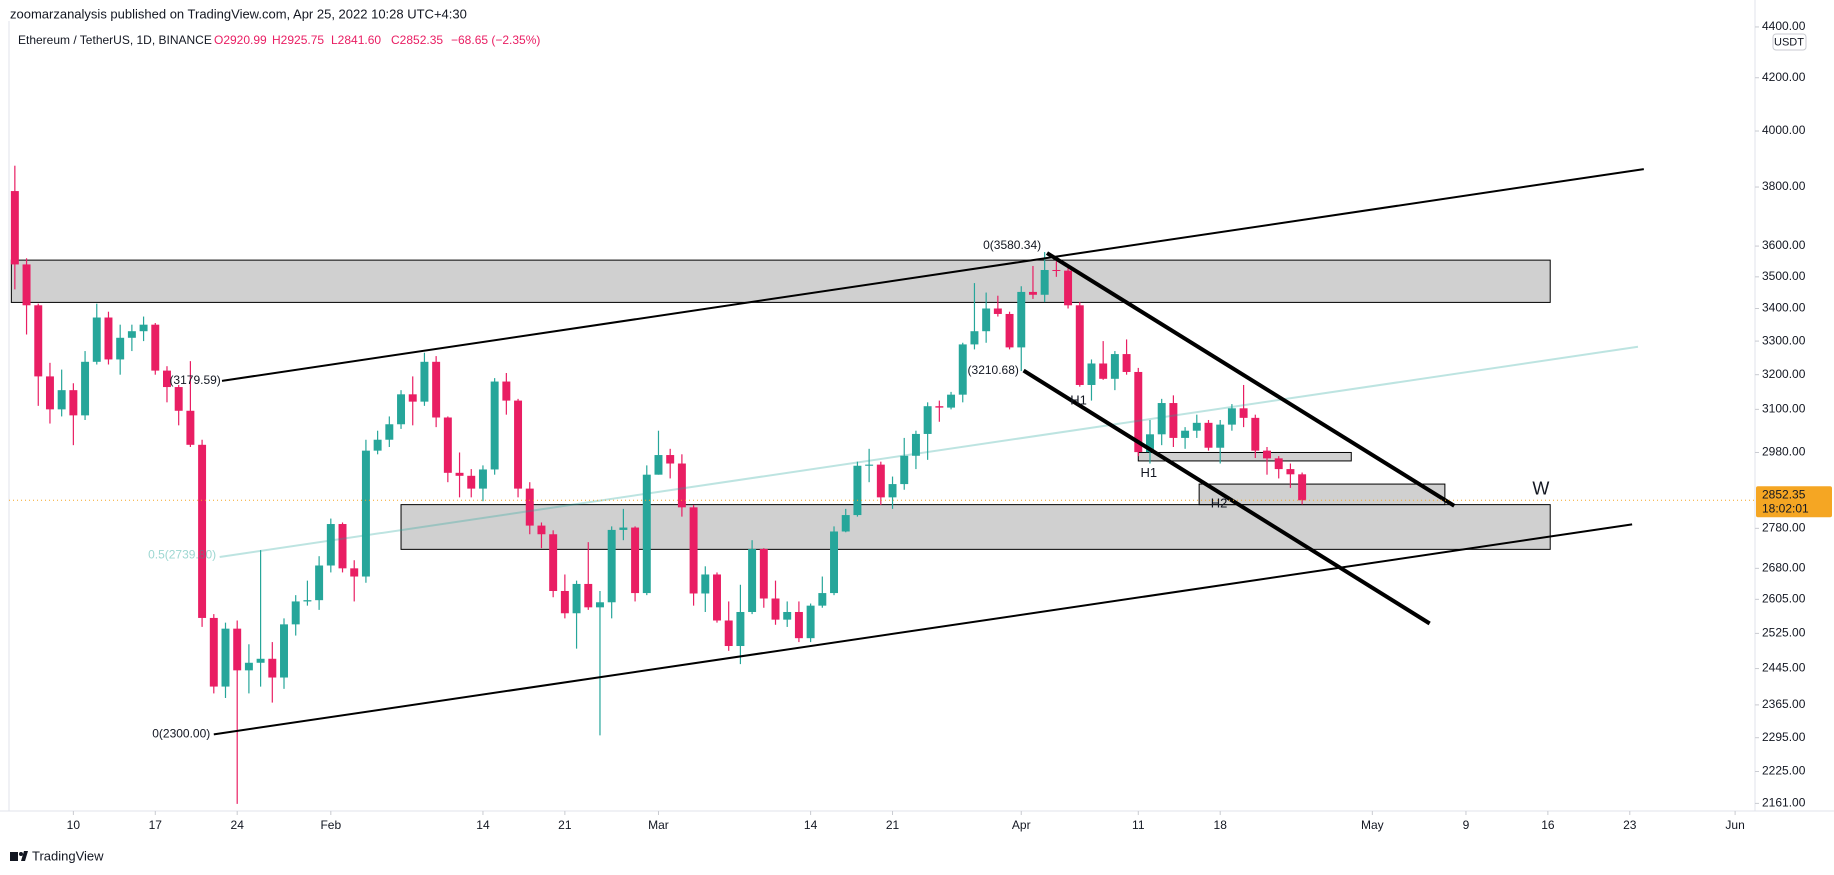  I want to click on y-tick-label: 3400.00, so click(1784, 308).